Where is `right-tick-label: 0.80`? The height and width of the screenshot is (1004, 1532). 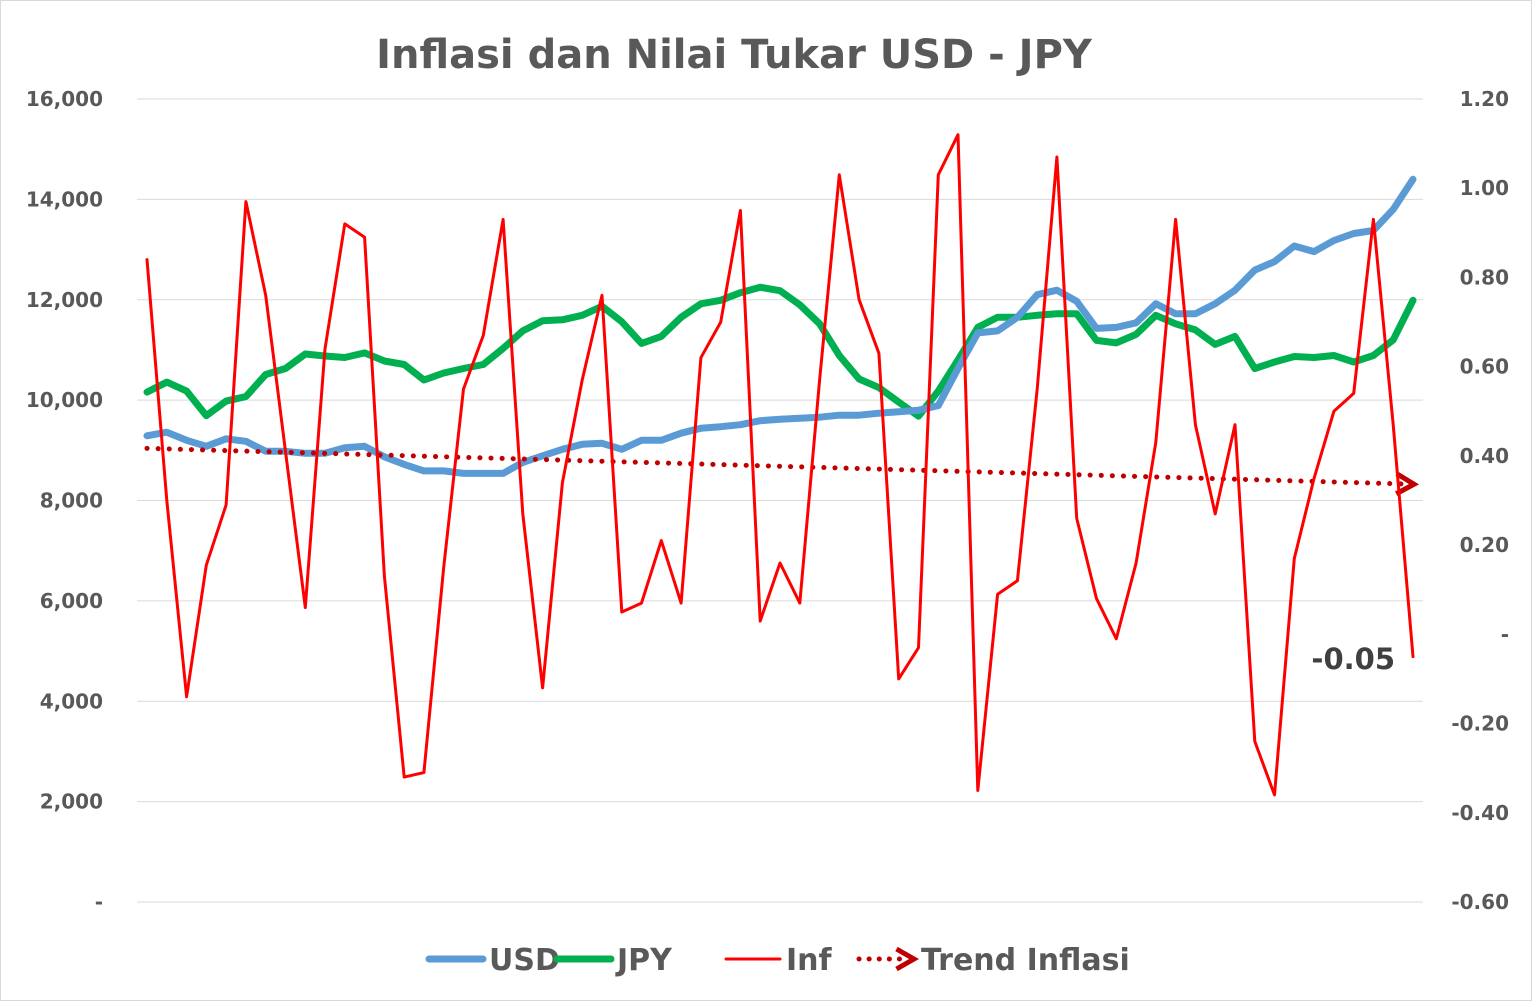 right-tick-label: 0.80 is located at coordinates (1484, 277).